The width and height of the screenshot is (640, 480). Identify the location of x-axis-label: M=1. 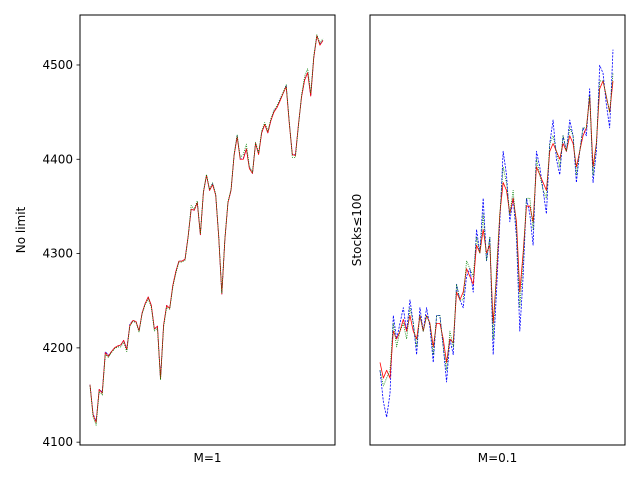
(207, 458).